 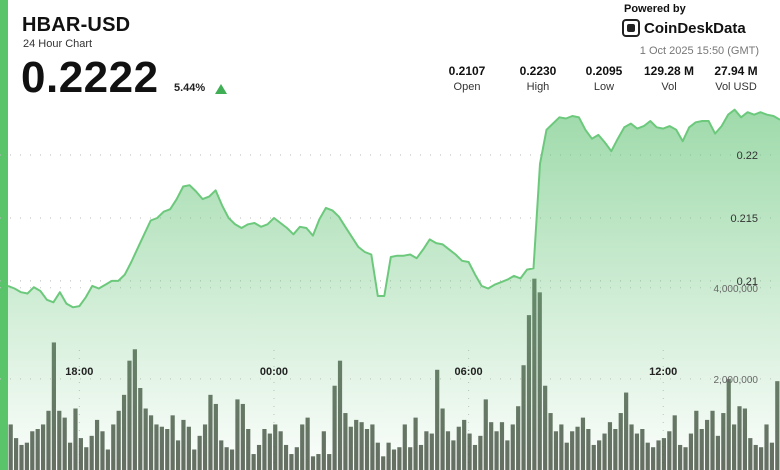 I want to click on stat-value: 0.2230, so click(x=538, y=71).